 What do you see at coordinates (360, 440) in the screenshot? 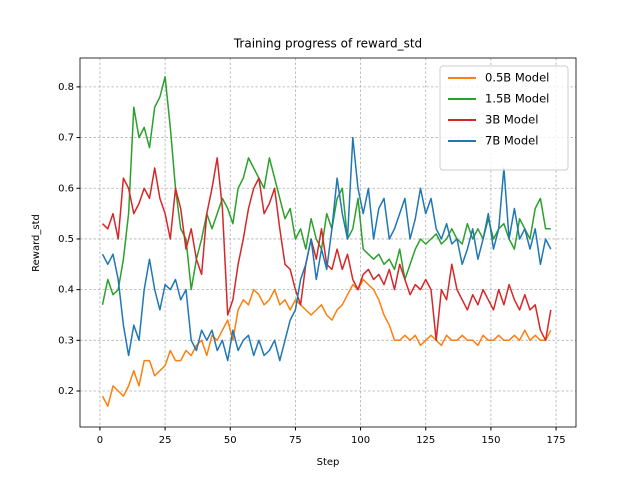
I see `x-tick-label: 100` at bounding box center [360, 440].